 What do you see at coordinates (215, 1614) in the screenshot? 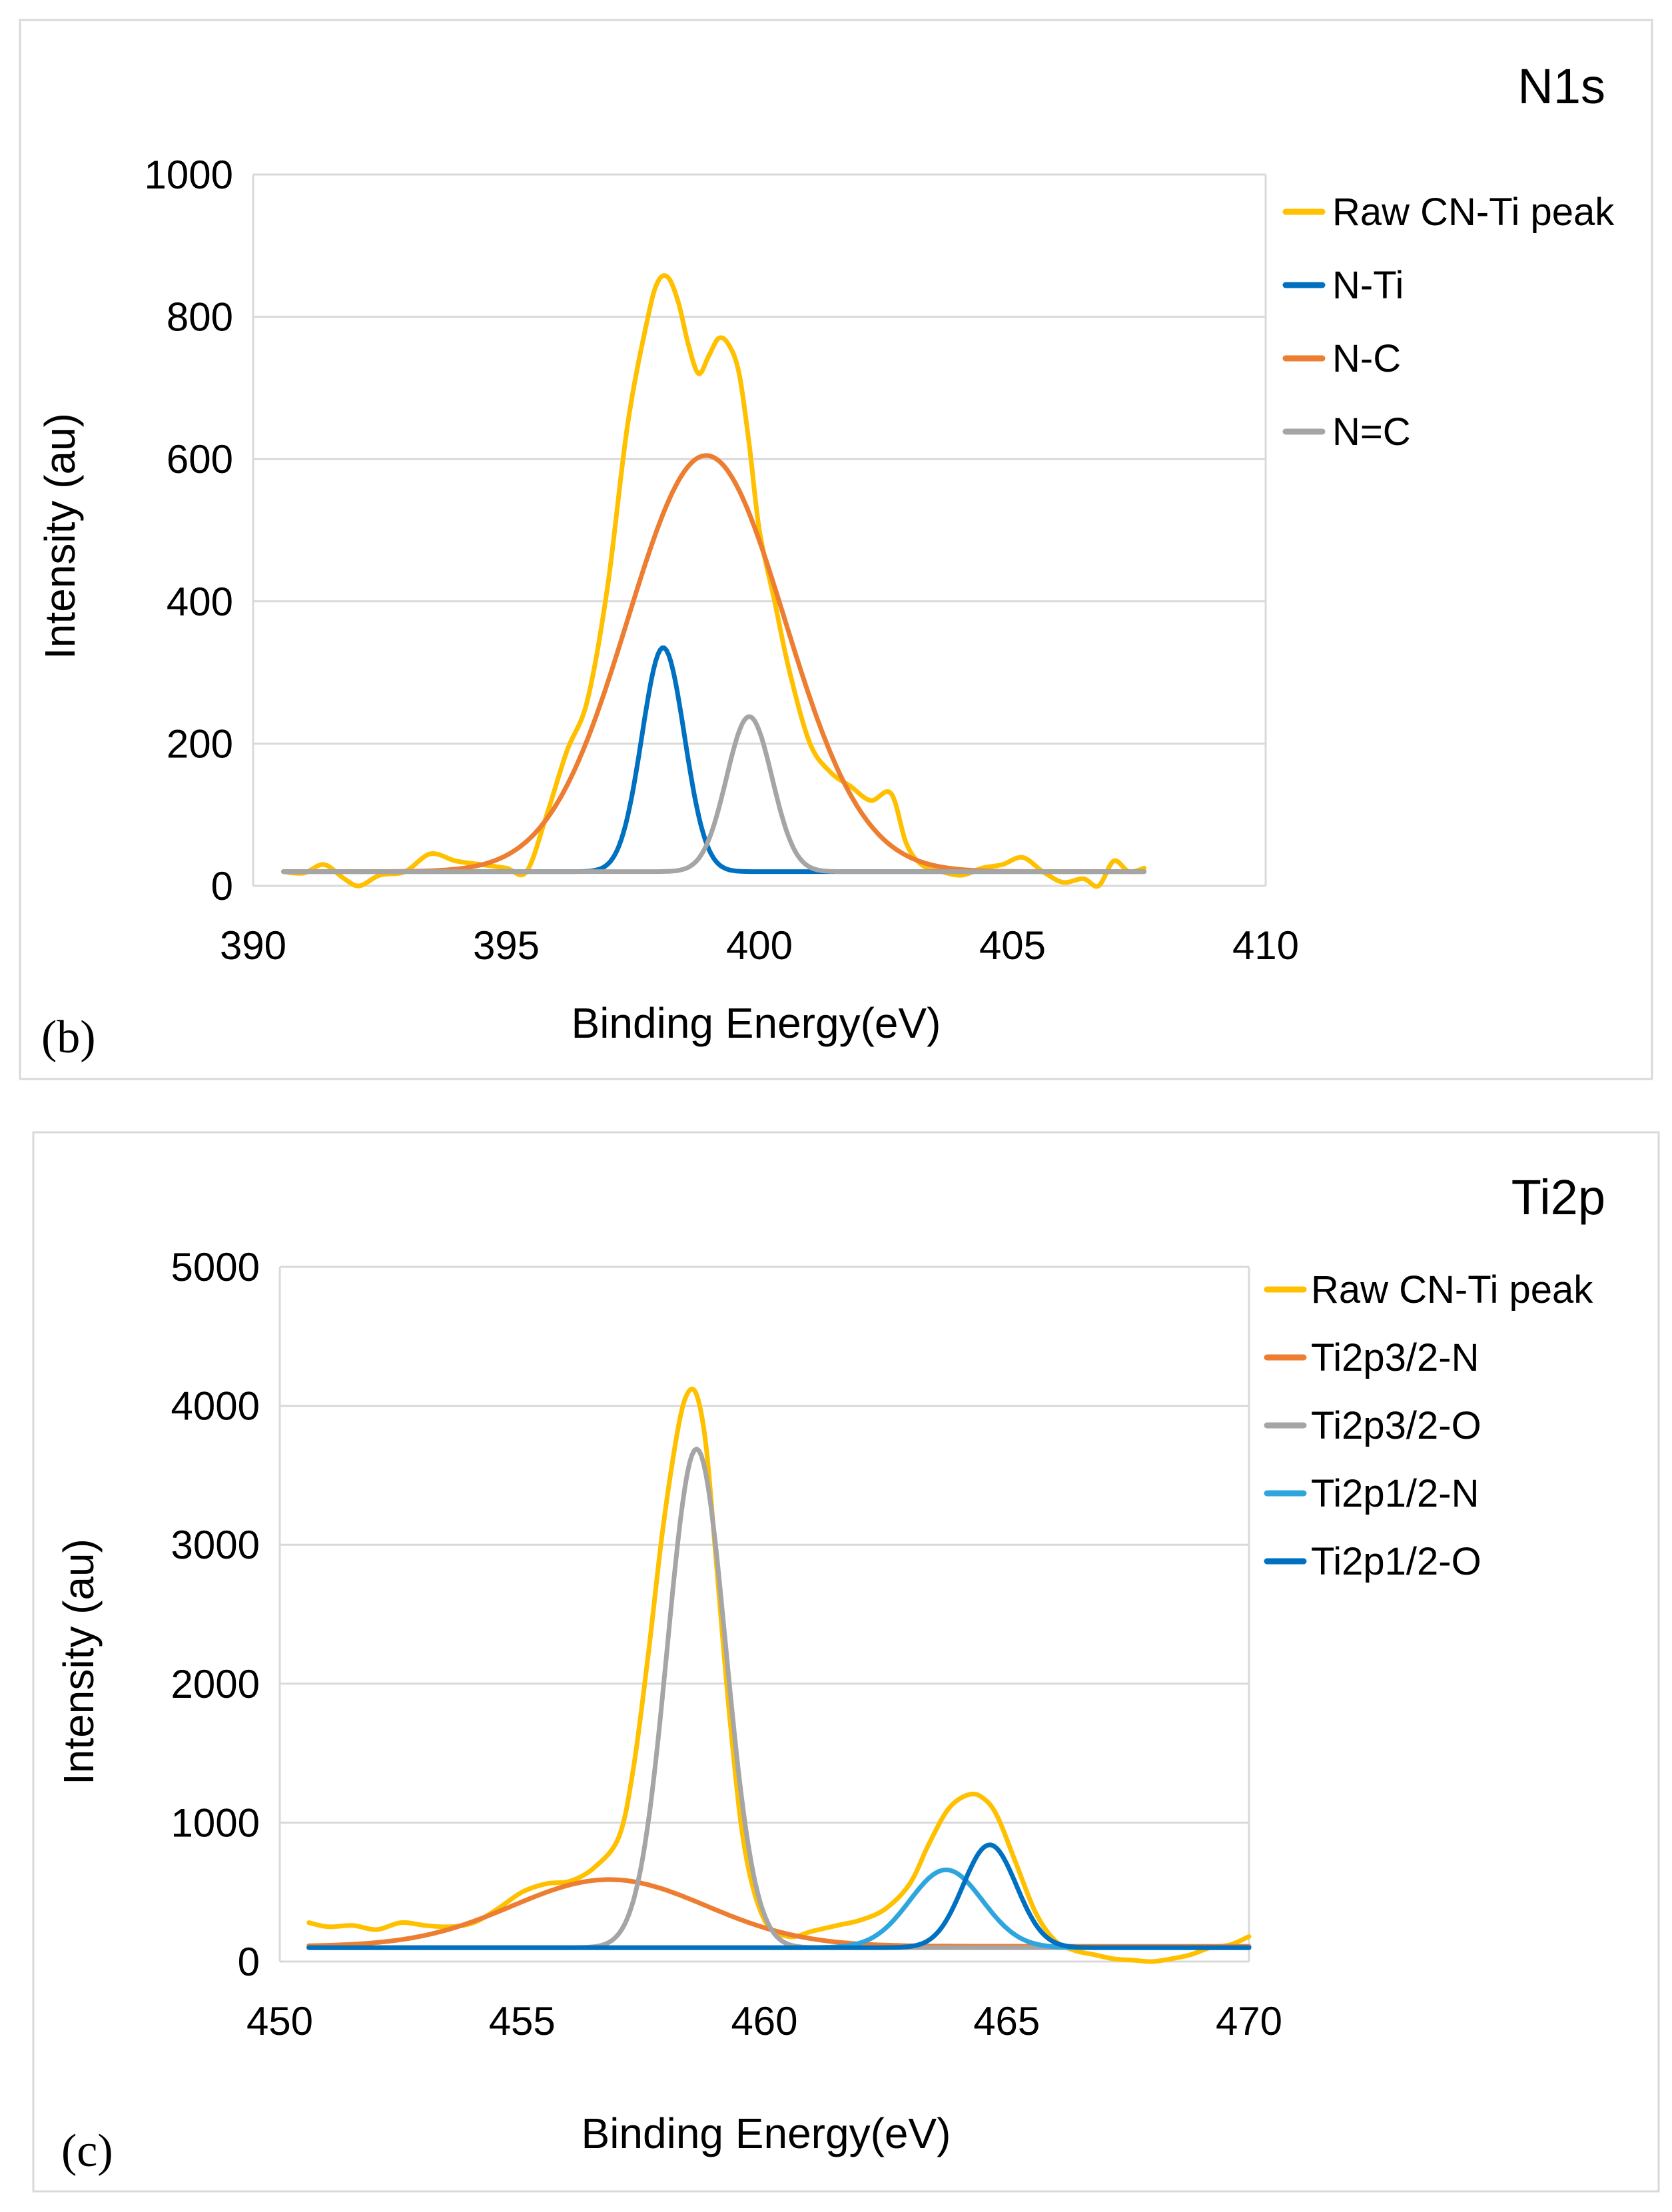
I see `panel-c-yticks: 0 1000 2000 3000 4000 5000` at bounding box center [215, 1614].